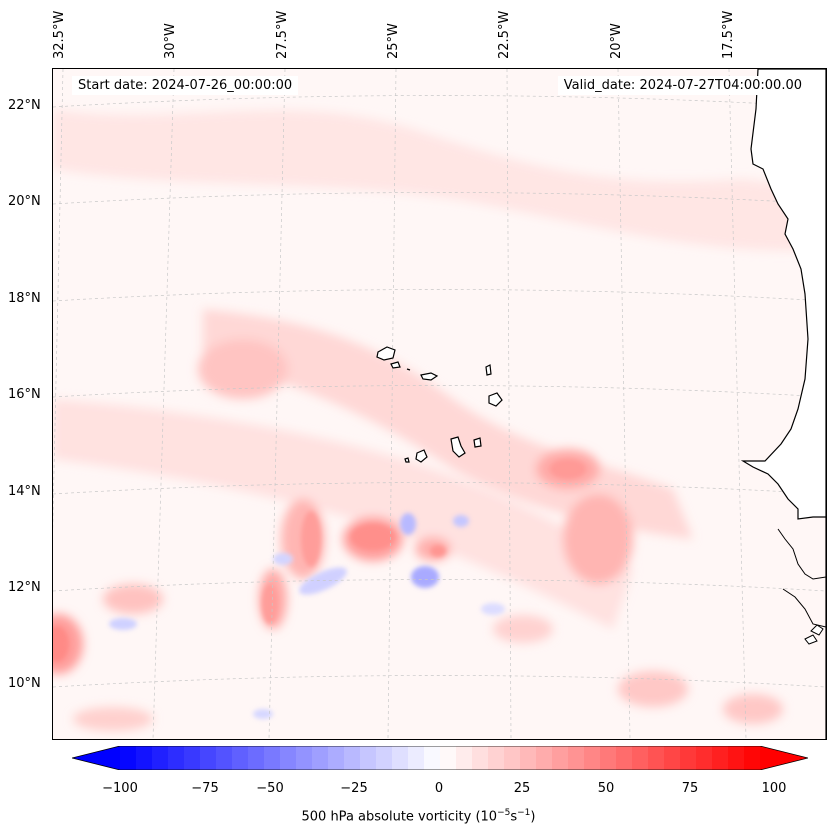 The width and height of the screenshot is (837, 839). I want to click on colorbar-tick: −100, so click(120, 788).